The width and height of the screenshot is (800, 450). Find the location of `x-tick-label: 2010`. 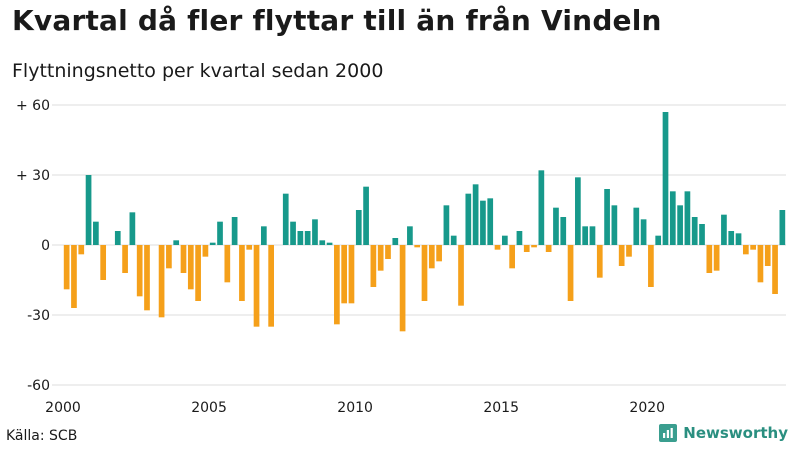

x-tick-label: 2010 is located at coordinates (355, 408).